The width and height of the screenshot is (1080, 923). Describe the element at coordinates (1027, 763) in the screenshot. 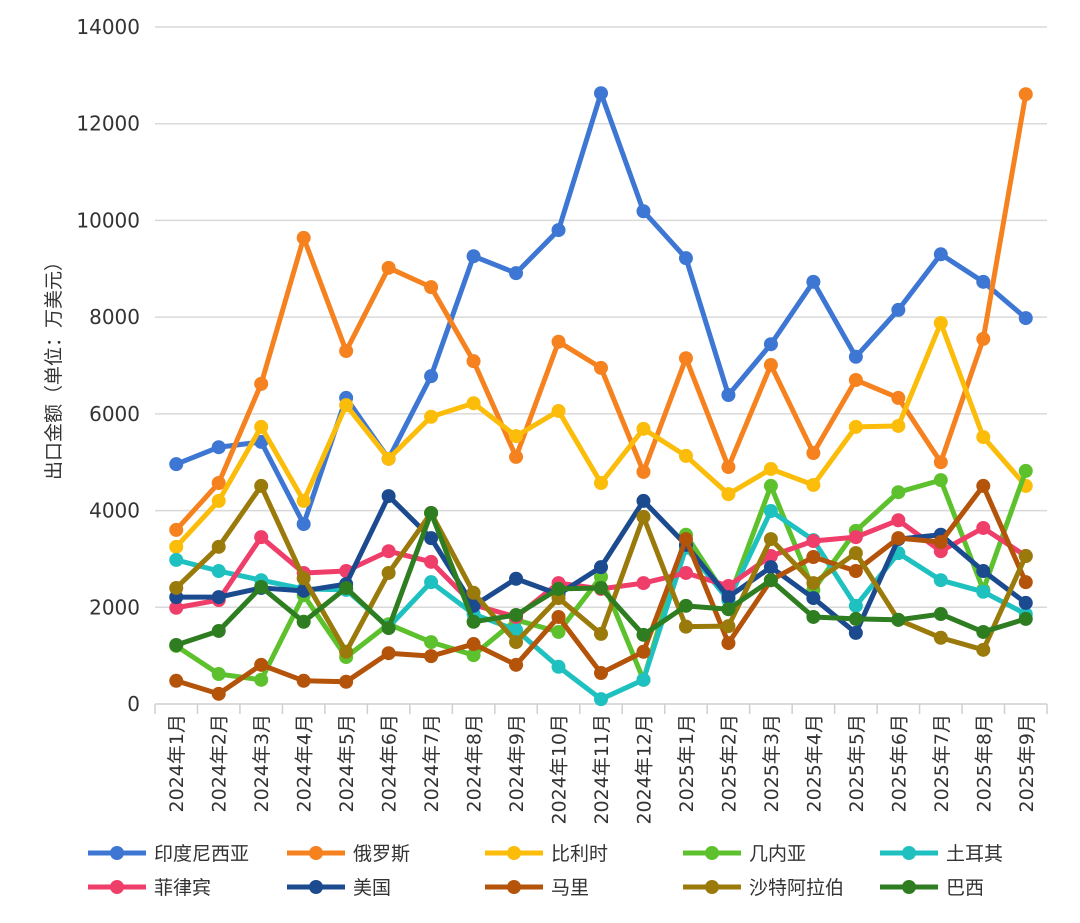

I see `x-tick-label: 2025年9月` at that location.